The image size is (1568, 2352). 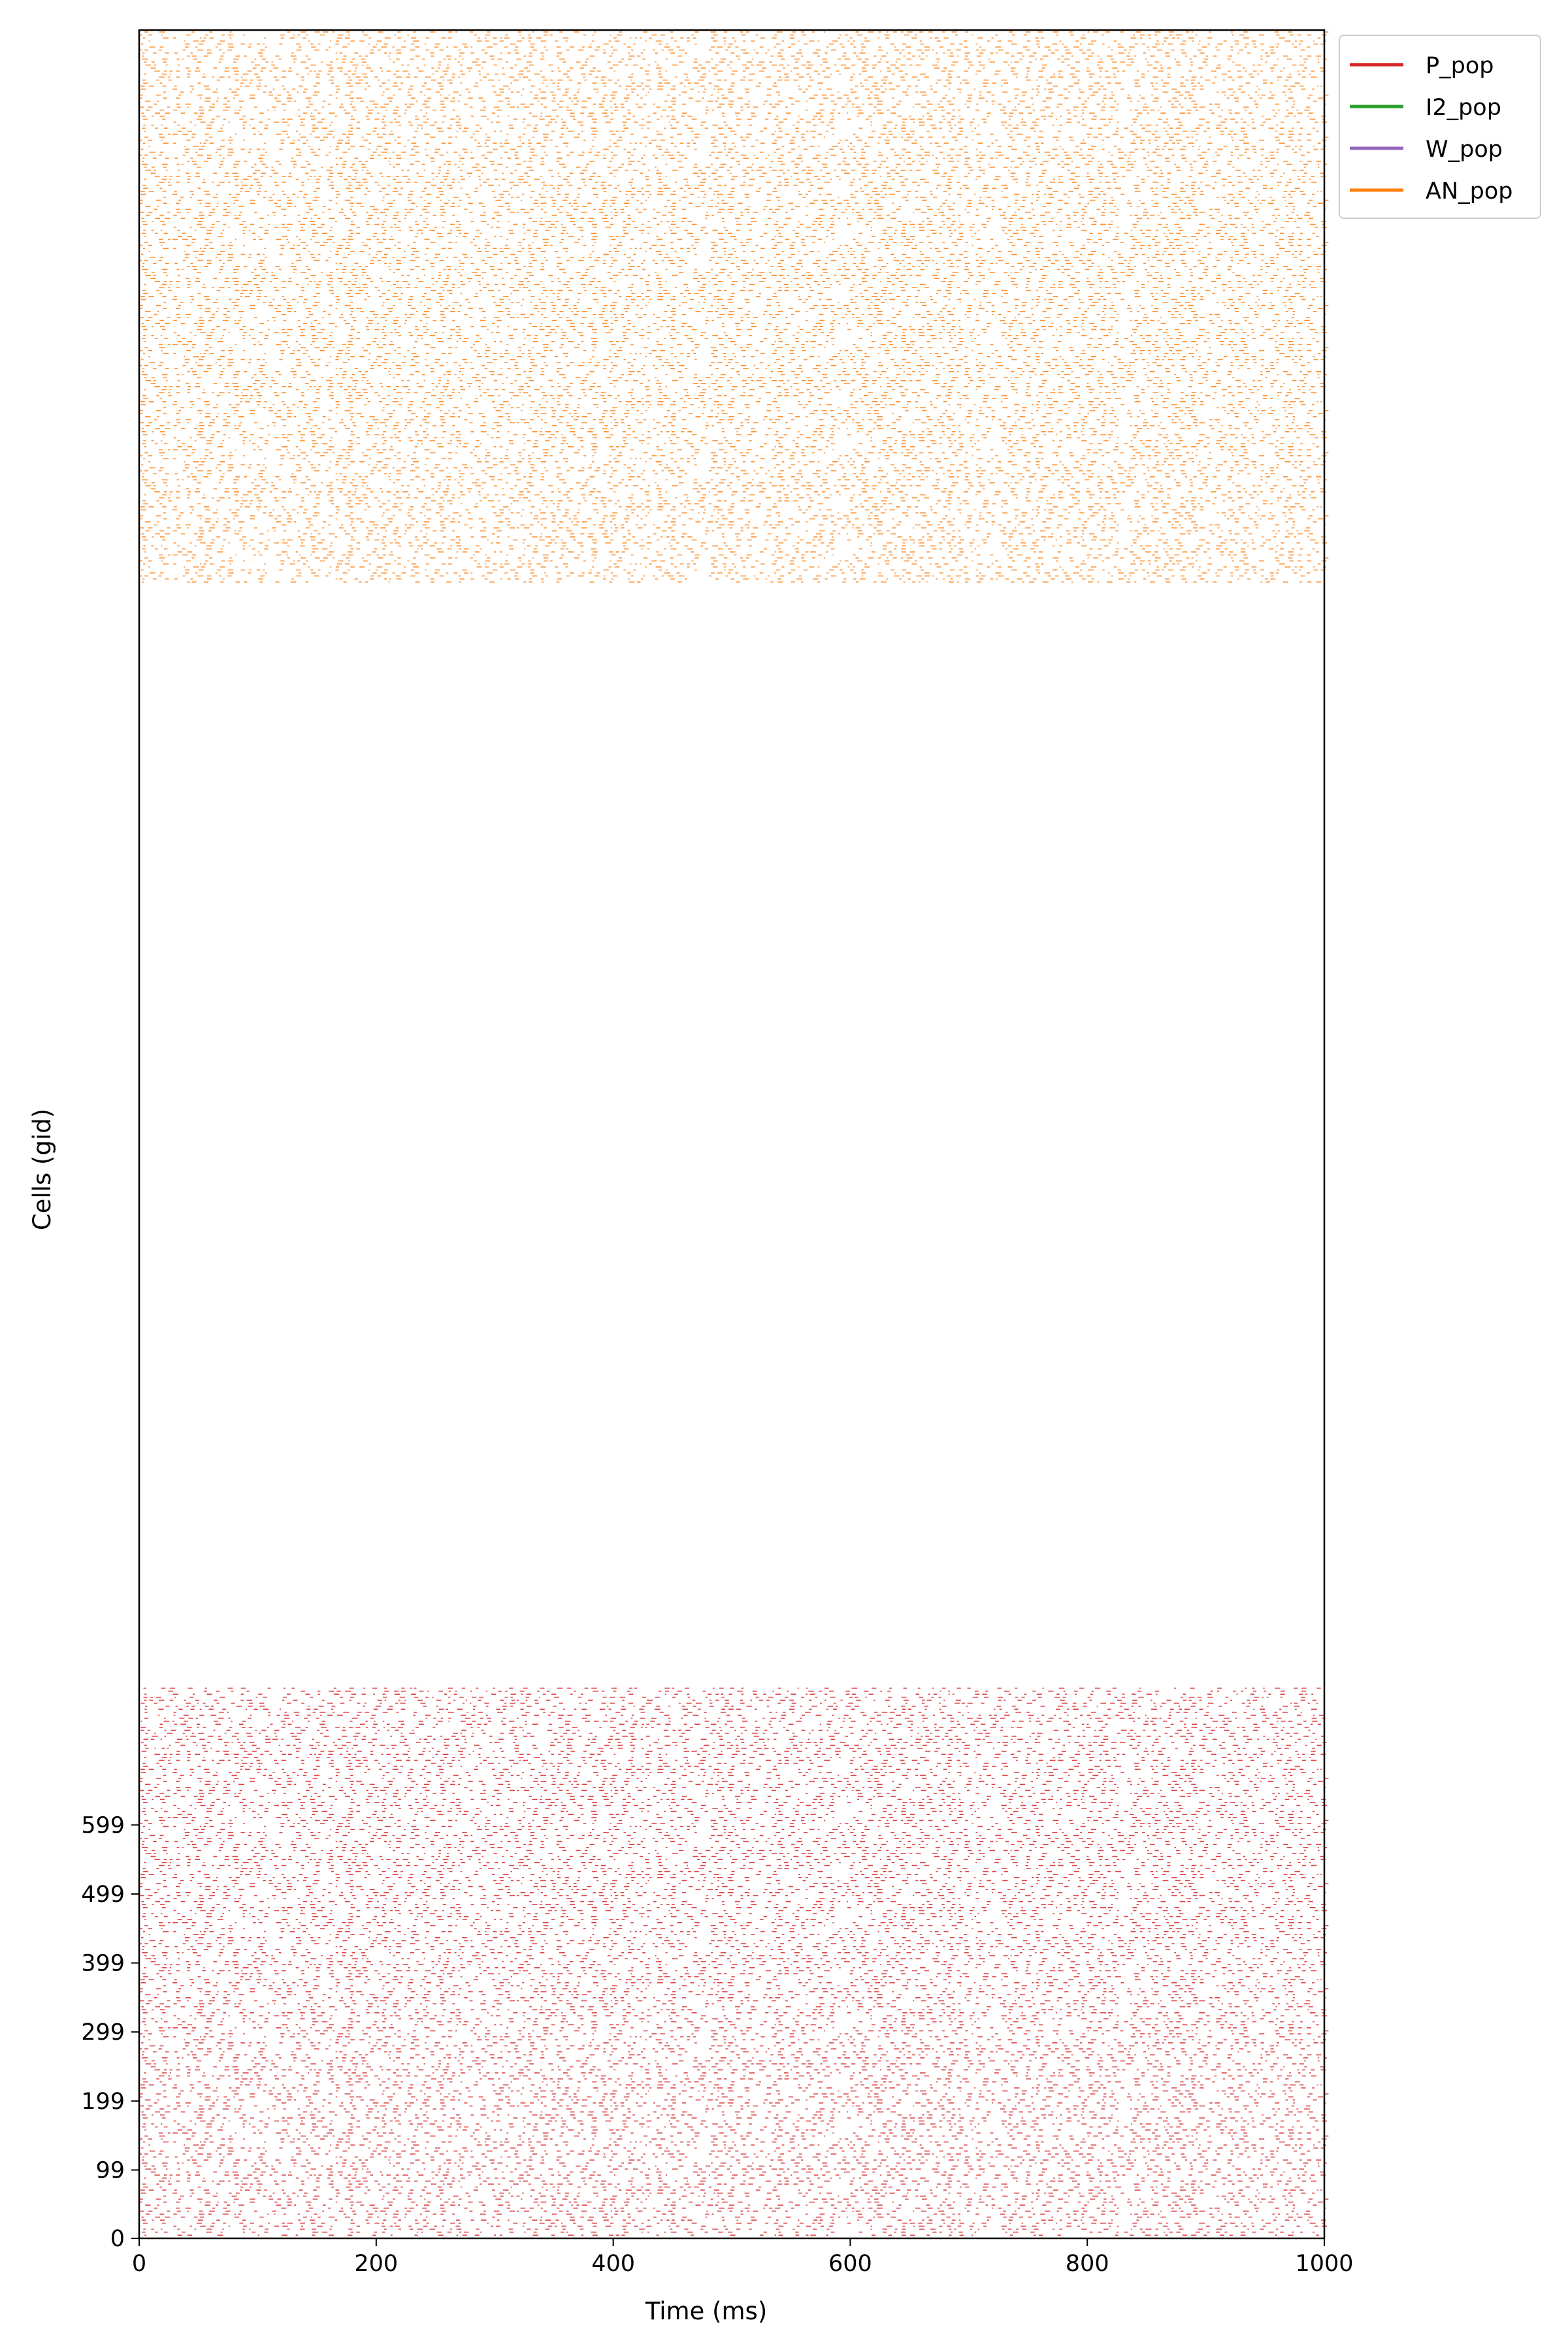 I want to click on x-tick-label-200: 200, so click(x=376, y=2264).